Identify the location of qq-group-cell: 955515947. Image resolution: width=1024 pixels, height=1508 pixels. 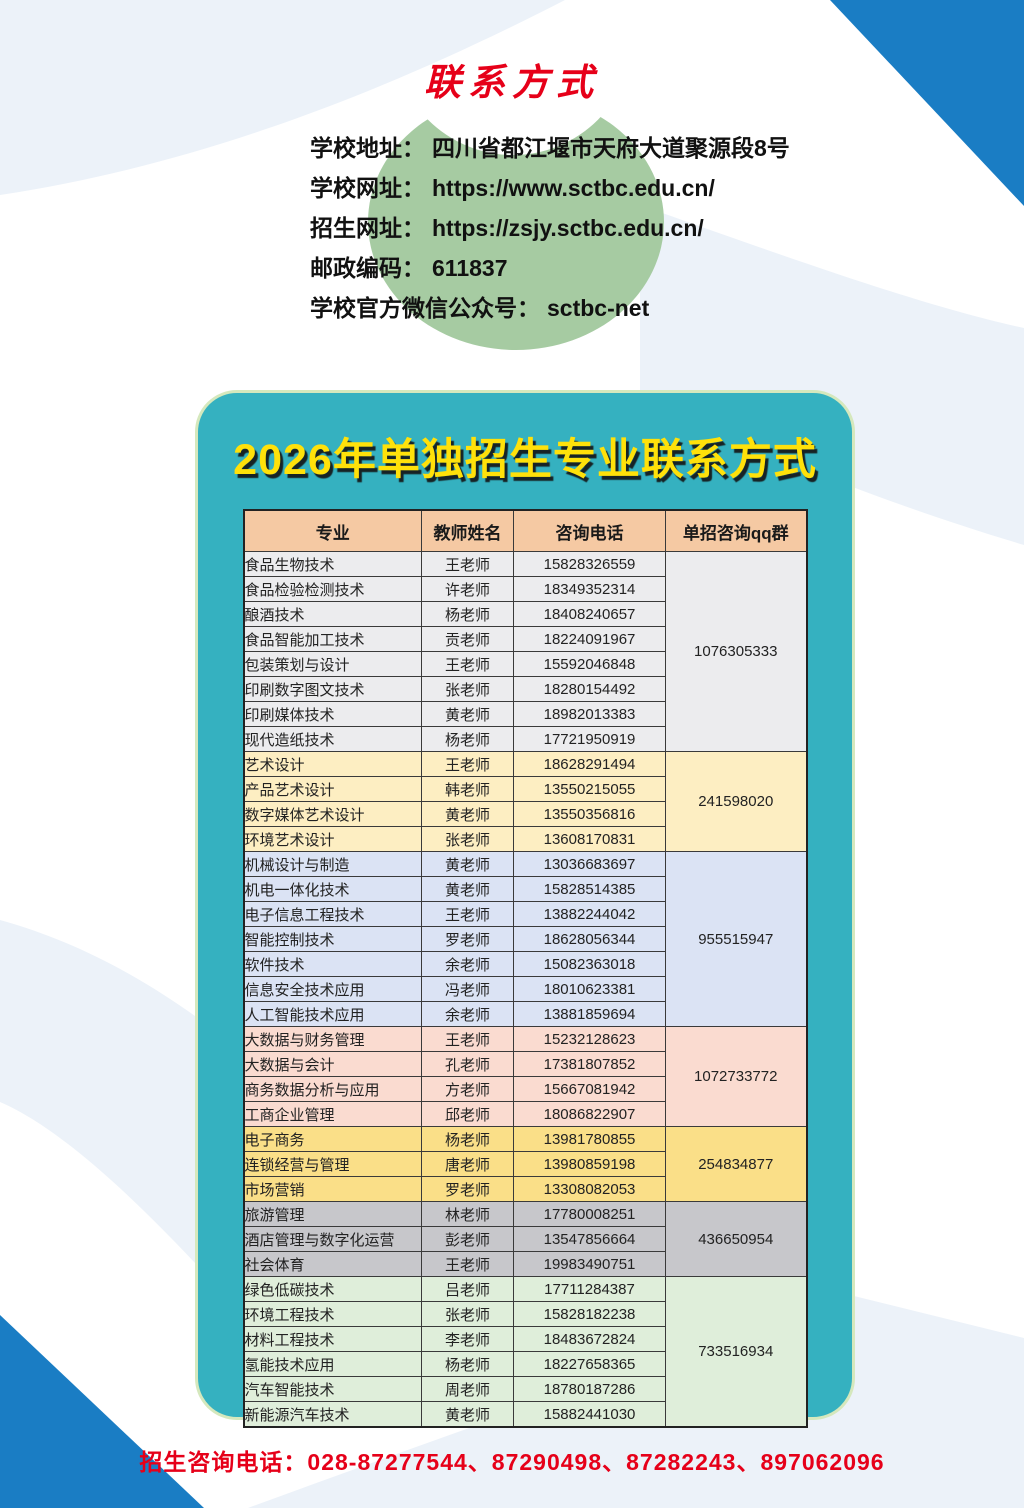
(736, 939).